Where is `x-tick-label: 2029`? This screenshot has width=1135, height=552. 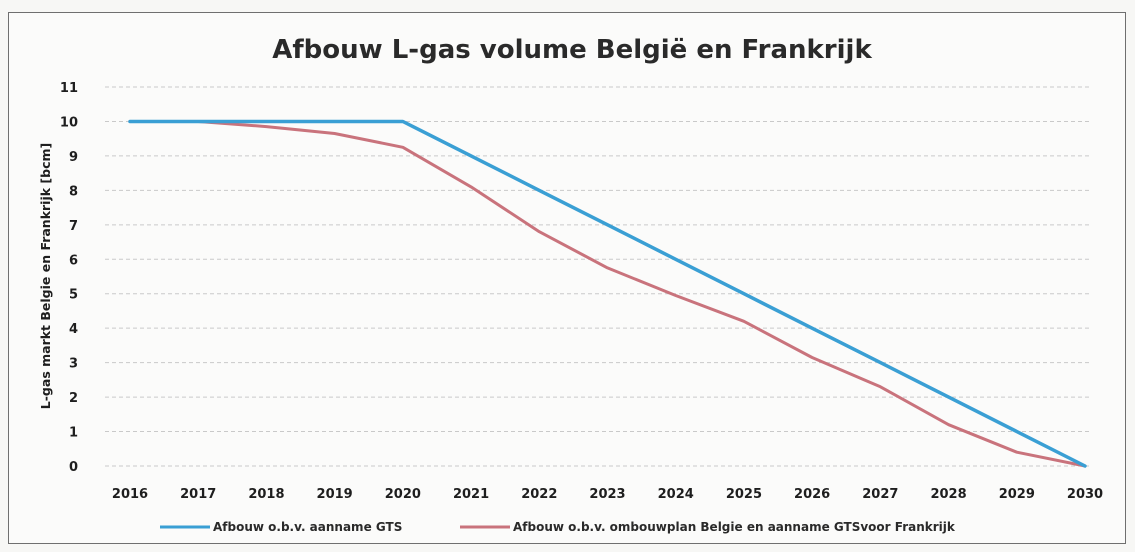
x-tick-label: 2029 is located at coordinates (1017, 494).